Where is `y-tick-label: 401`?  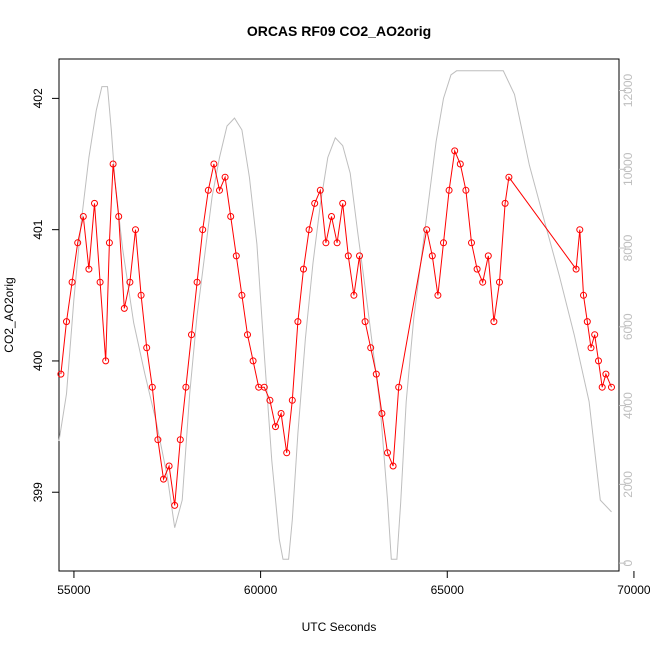
y-tick-label: 401 is located at coordinates (38, 229).